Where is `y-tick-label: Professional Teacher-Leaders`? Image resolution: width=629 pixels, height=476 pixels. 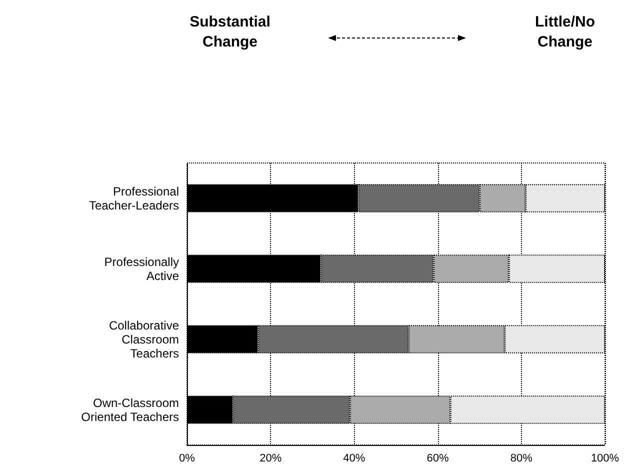 y-tick-label: Professional Teacher-Leaders is located at coordinates (133, 198).